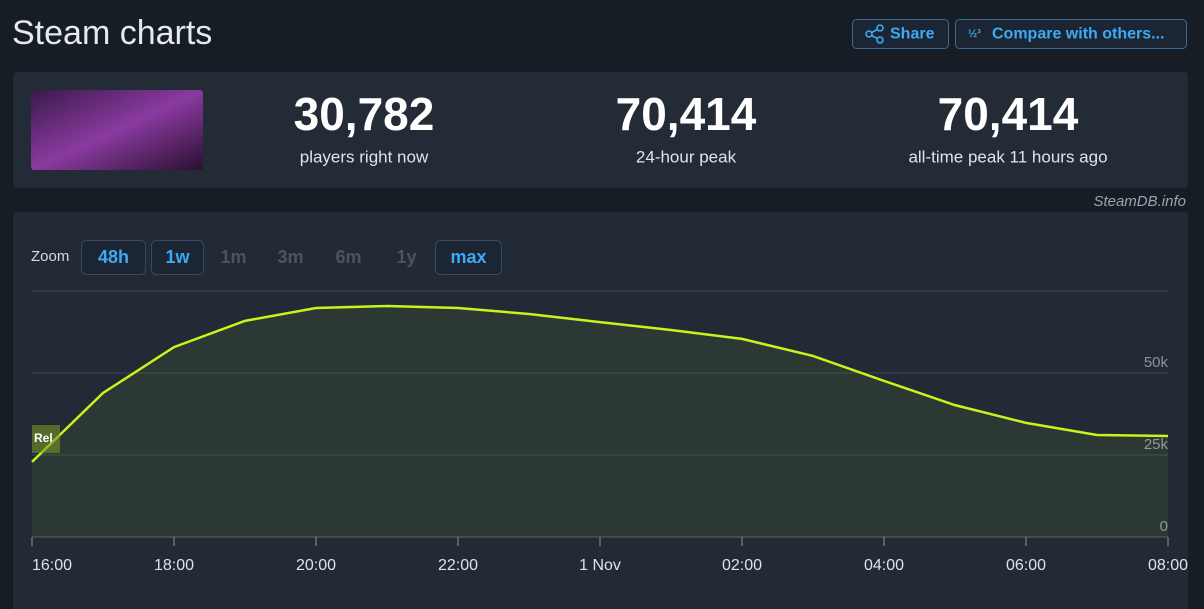 The image size is (1204, 609). Describe the element at coordinates (600, 565) in the screenshot. I see `x-tick-label: 1 Nov` at that location.